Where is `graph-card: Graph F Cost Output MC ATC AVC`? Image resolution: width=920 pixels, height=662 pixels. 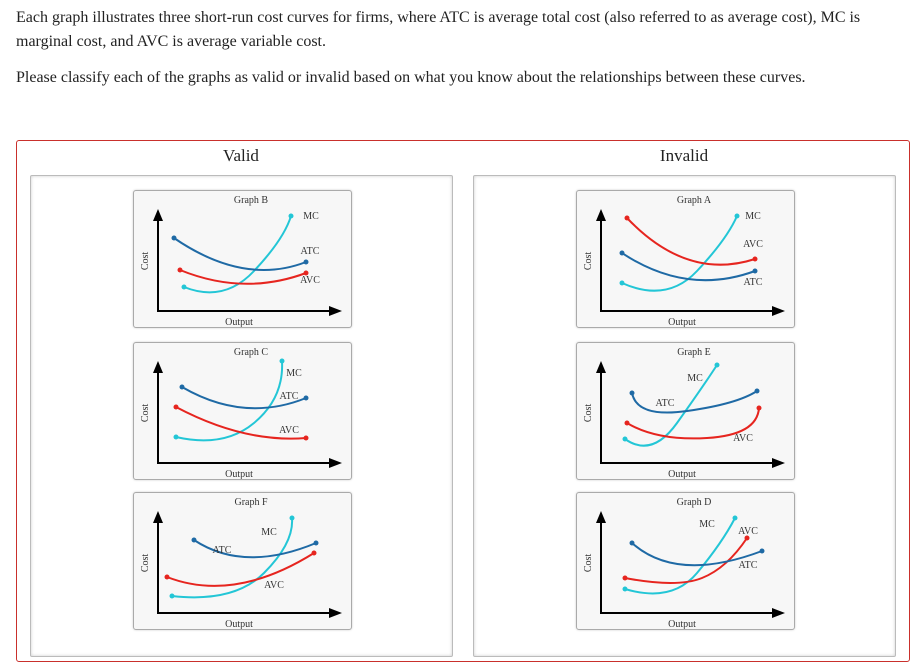 graph-card: Graph F Cost Output MC ATC AVC is located at coordinates (242, 561).